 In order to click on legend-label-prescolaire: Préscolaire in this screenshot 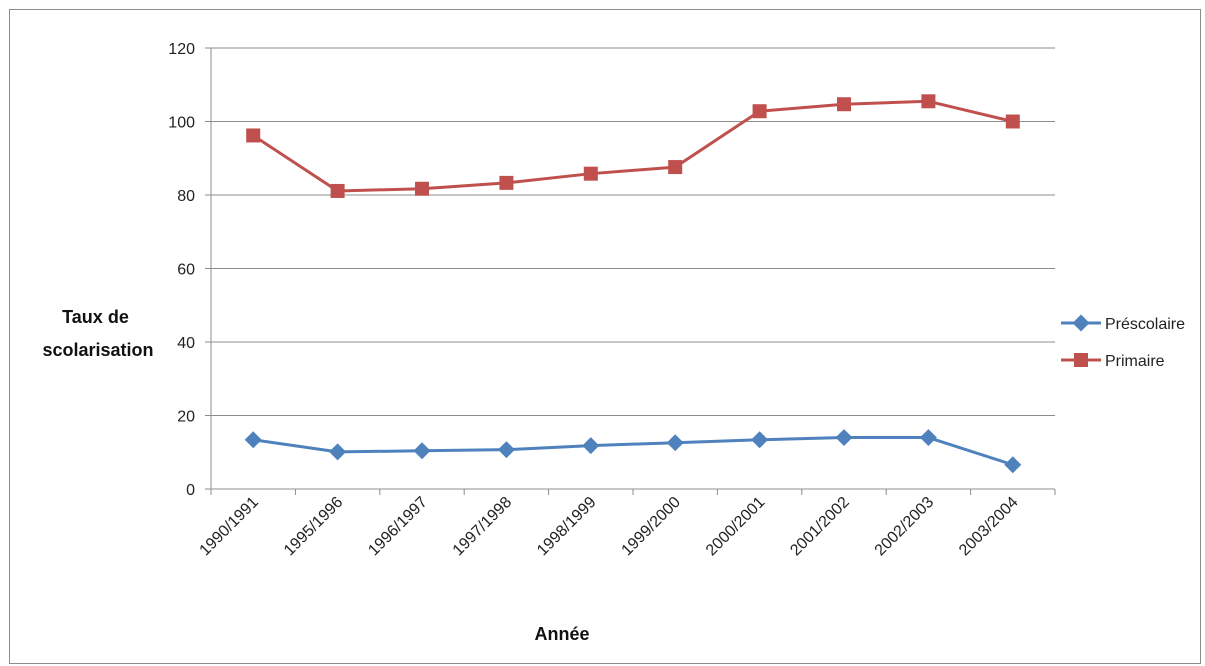, I will do `click(1145, 324)`.